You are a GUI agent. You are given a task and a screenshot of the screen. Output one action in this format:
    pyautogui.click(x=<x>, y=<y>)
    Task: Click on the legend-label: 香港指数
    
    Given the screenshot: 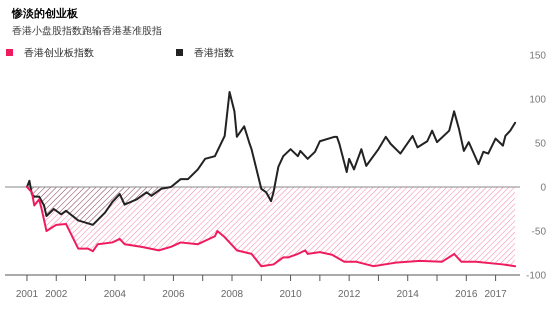 What is the action you would take?
    pyautogui.click(x=214, y=53)
    